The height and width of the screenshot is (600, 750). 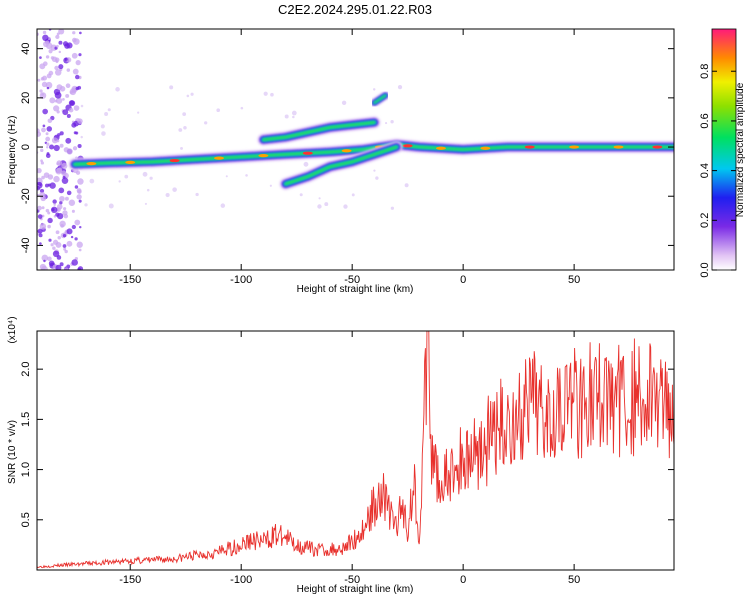 What do you see at coordinates (355, 289) in the screenshot?
I see `spectrogram-x-label: Height of straight line (km)` at bounding box center [355, 289].